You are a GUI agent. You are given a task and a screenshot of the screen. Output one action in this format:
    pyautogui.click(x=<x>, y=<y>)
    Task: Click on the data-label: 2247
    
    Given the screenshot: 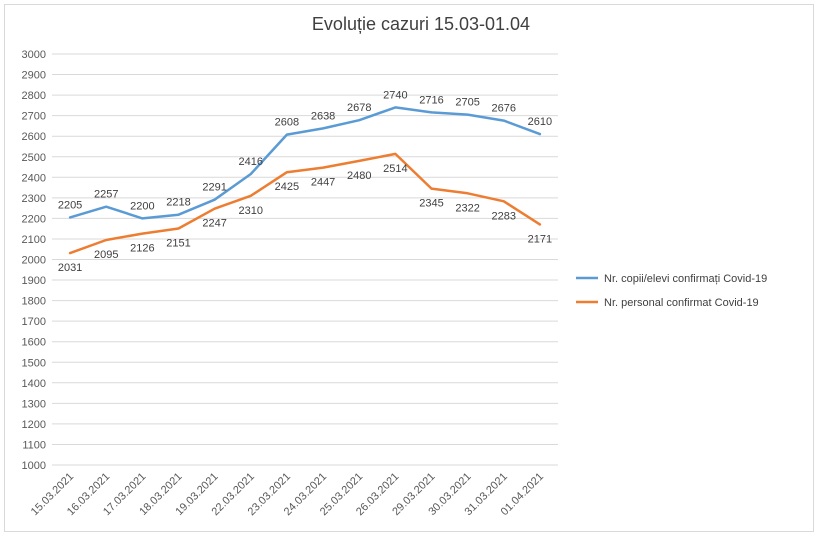 What is the action you would take?
    pyautogui.click(x=214, y=224)
    